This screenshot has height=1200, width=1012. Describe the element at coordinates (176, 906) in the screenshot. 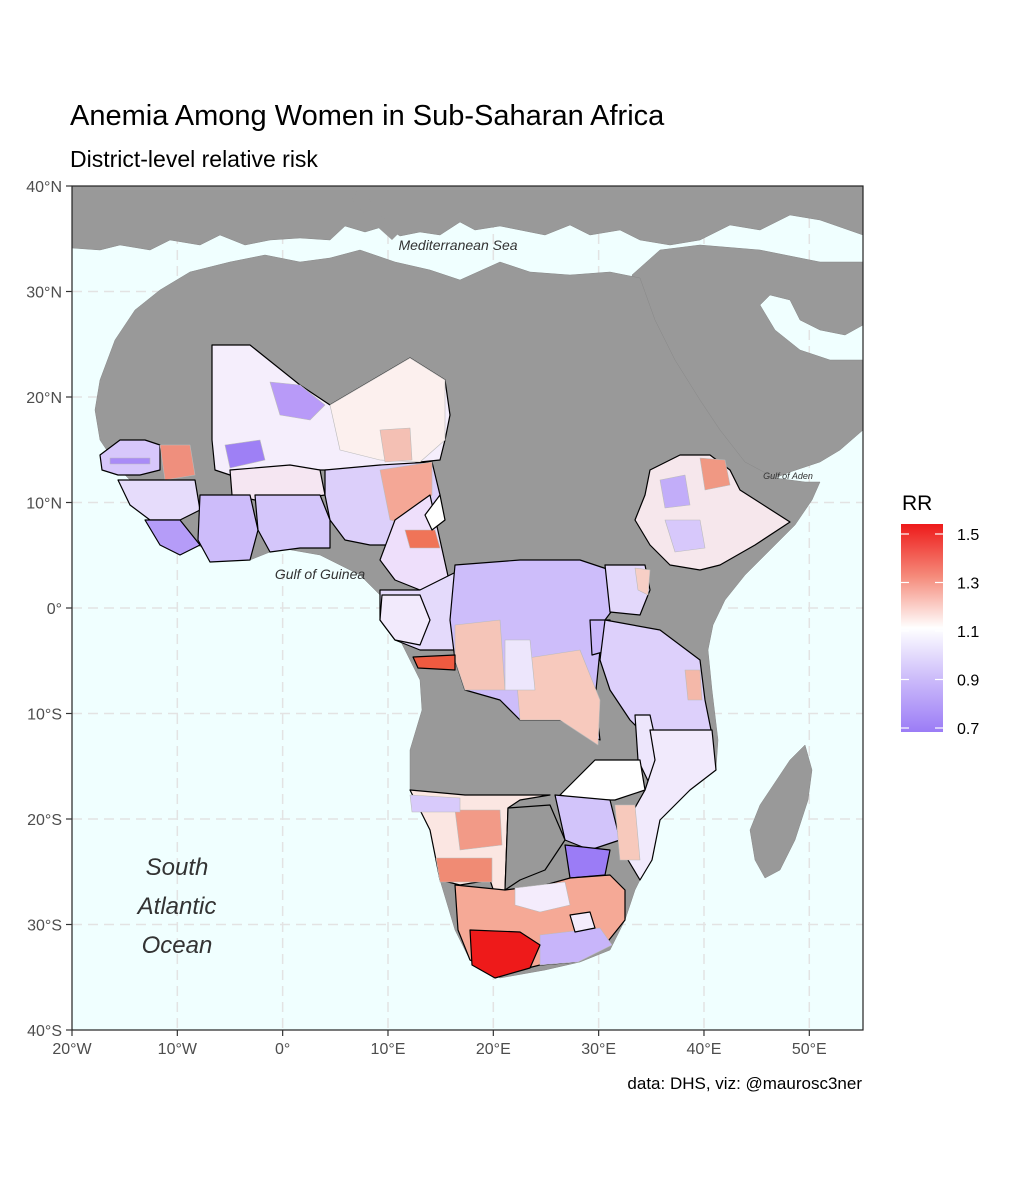

I see `sea-label-atlantic-2: Atlantic` at that location.